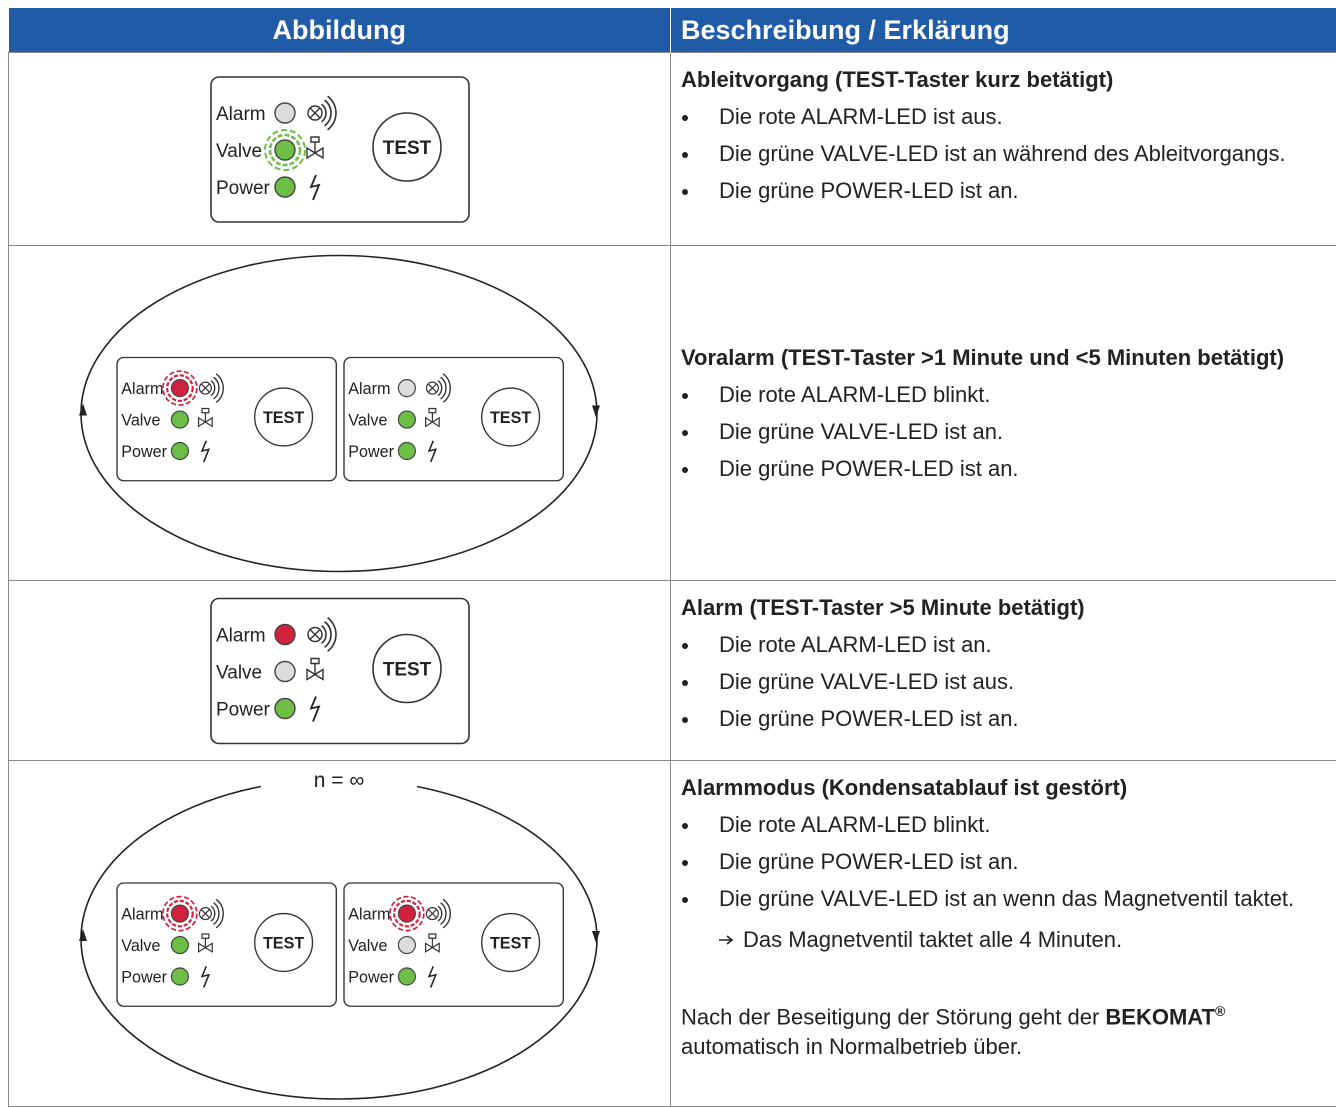 The width and height of the screenshot is (1336, 1107). Describe the element at coordinates (855, 644) in the screenshot. I see `bullet-text: Die rote ALARM-LED ist an.` at that location.